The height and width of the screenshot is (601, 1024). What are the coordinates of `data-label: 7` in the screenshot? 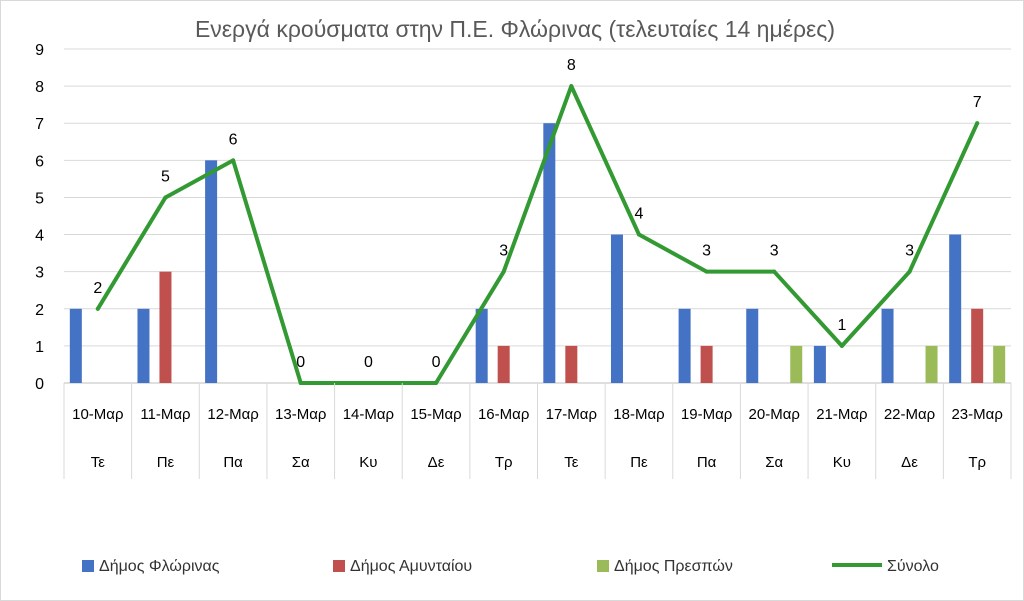 It's located at (977, 102).